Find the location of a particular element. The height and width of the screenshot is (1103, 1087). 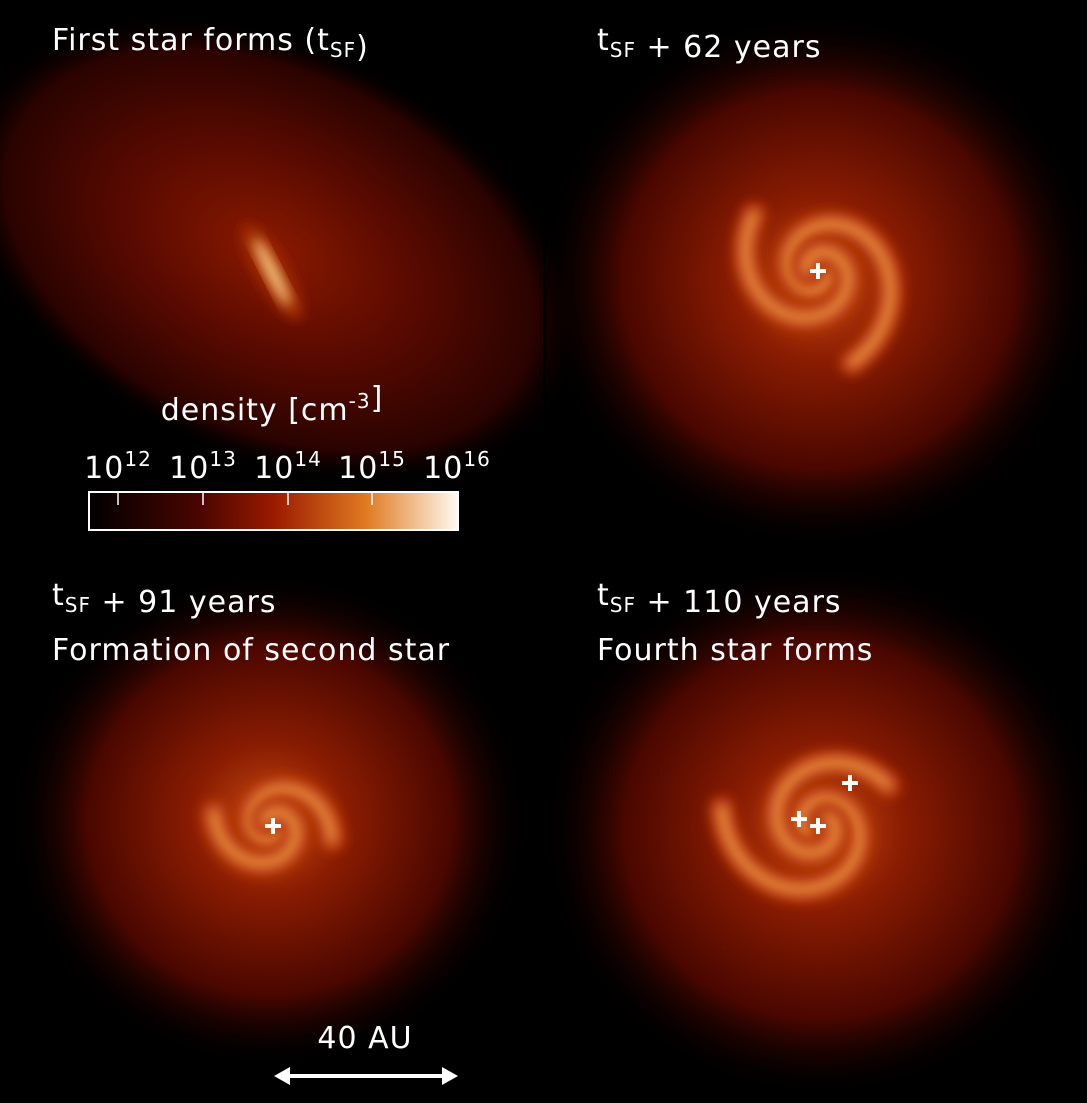

label-text: First star forms (t is located at coordinates (191, 40).